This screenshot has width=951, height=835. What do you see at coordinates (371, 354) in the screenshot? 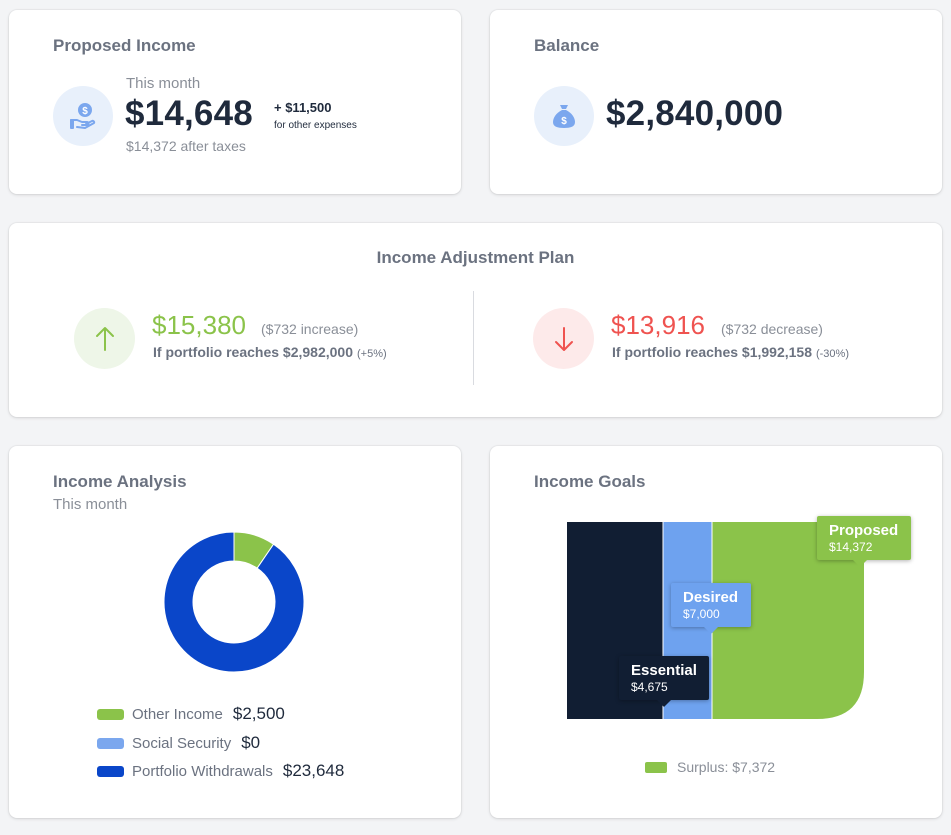
I see `increase-pct: (+5%)` at bounding box center [371, 354].